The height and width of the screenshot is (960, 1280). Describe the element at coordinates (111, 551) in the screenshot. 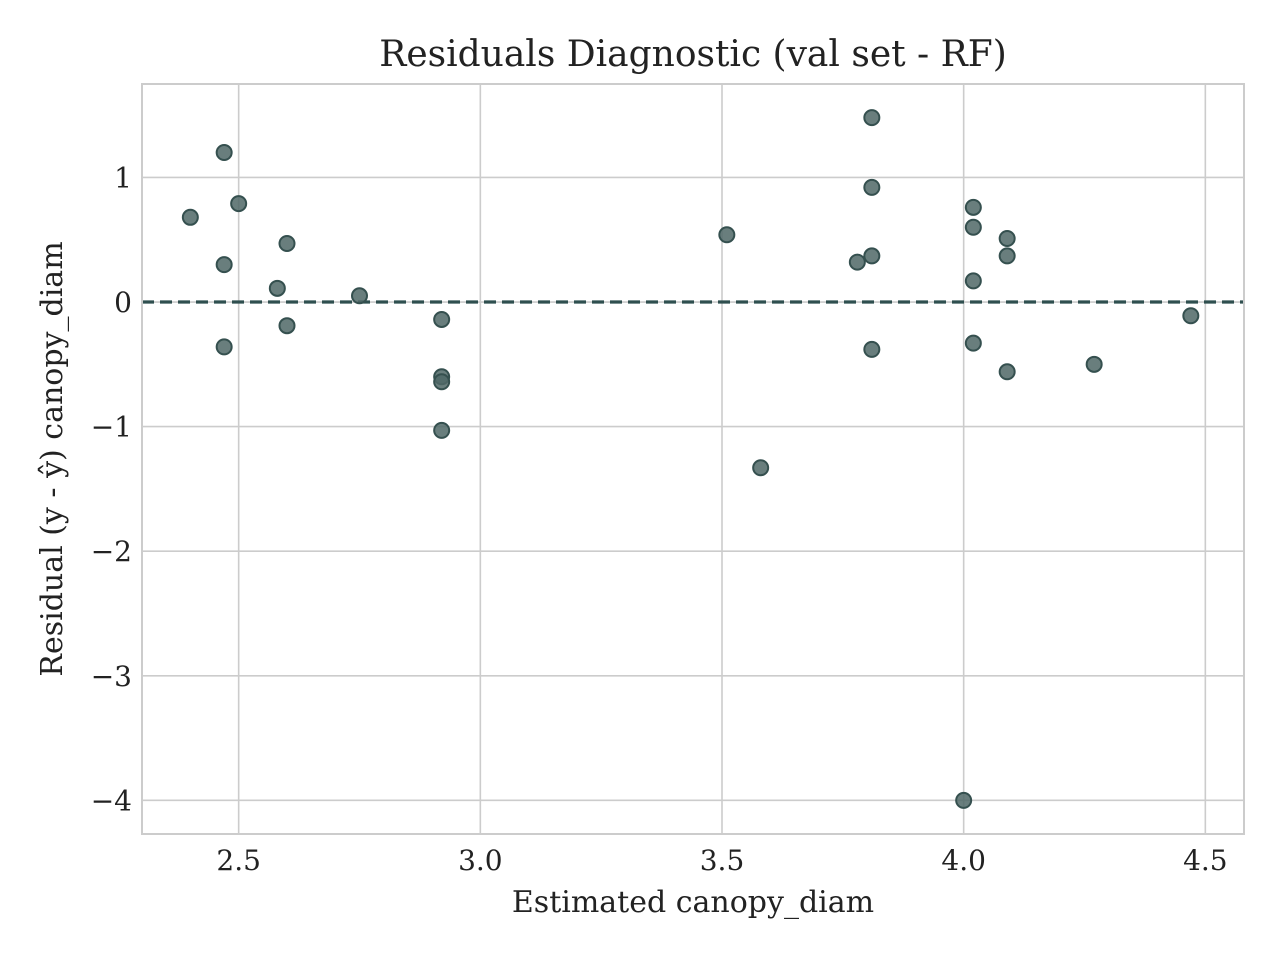

I see `y-tick-label: −2` at that location.